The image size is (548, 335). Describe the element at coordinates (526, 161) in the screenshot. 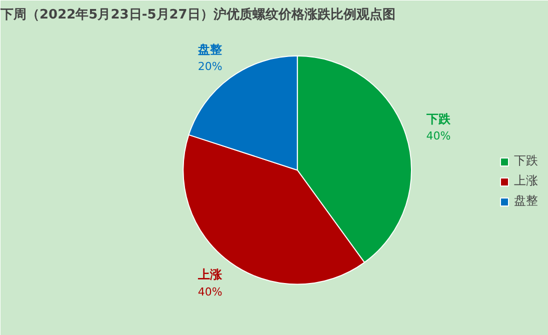

I see `legend-label: 下跌` at that location.